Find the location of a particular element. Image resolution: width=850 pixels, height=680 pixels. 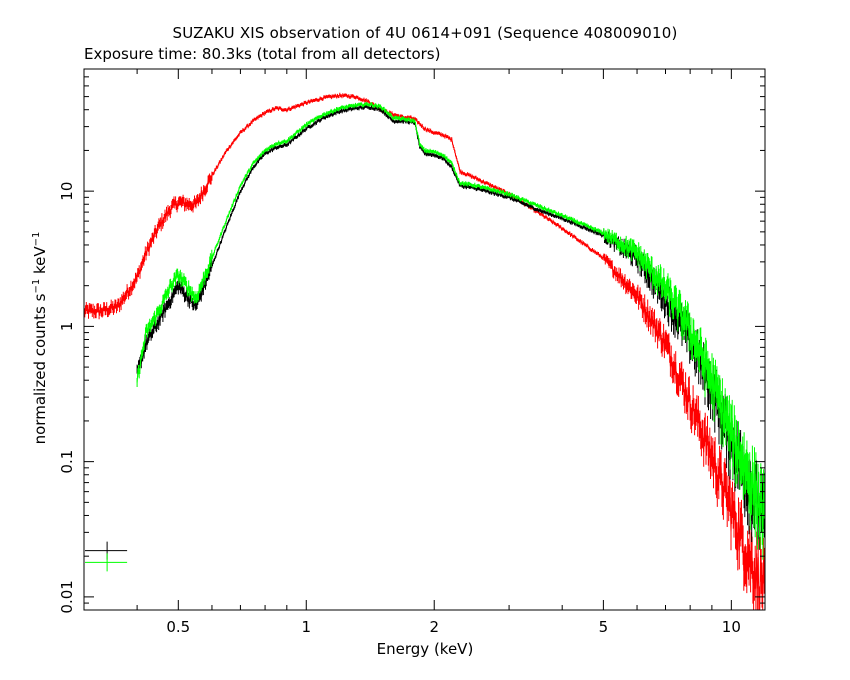

x-axis-label: Energy (keV) is located at coordinates (425, 649).